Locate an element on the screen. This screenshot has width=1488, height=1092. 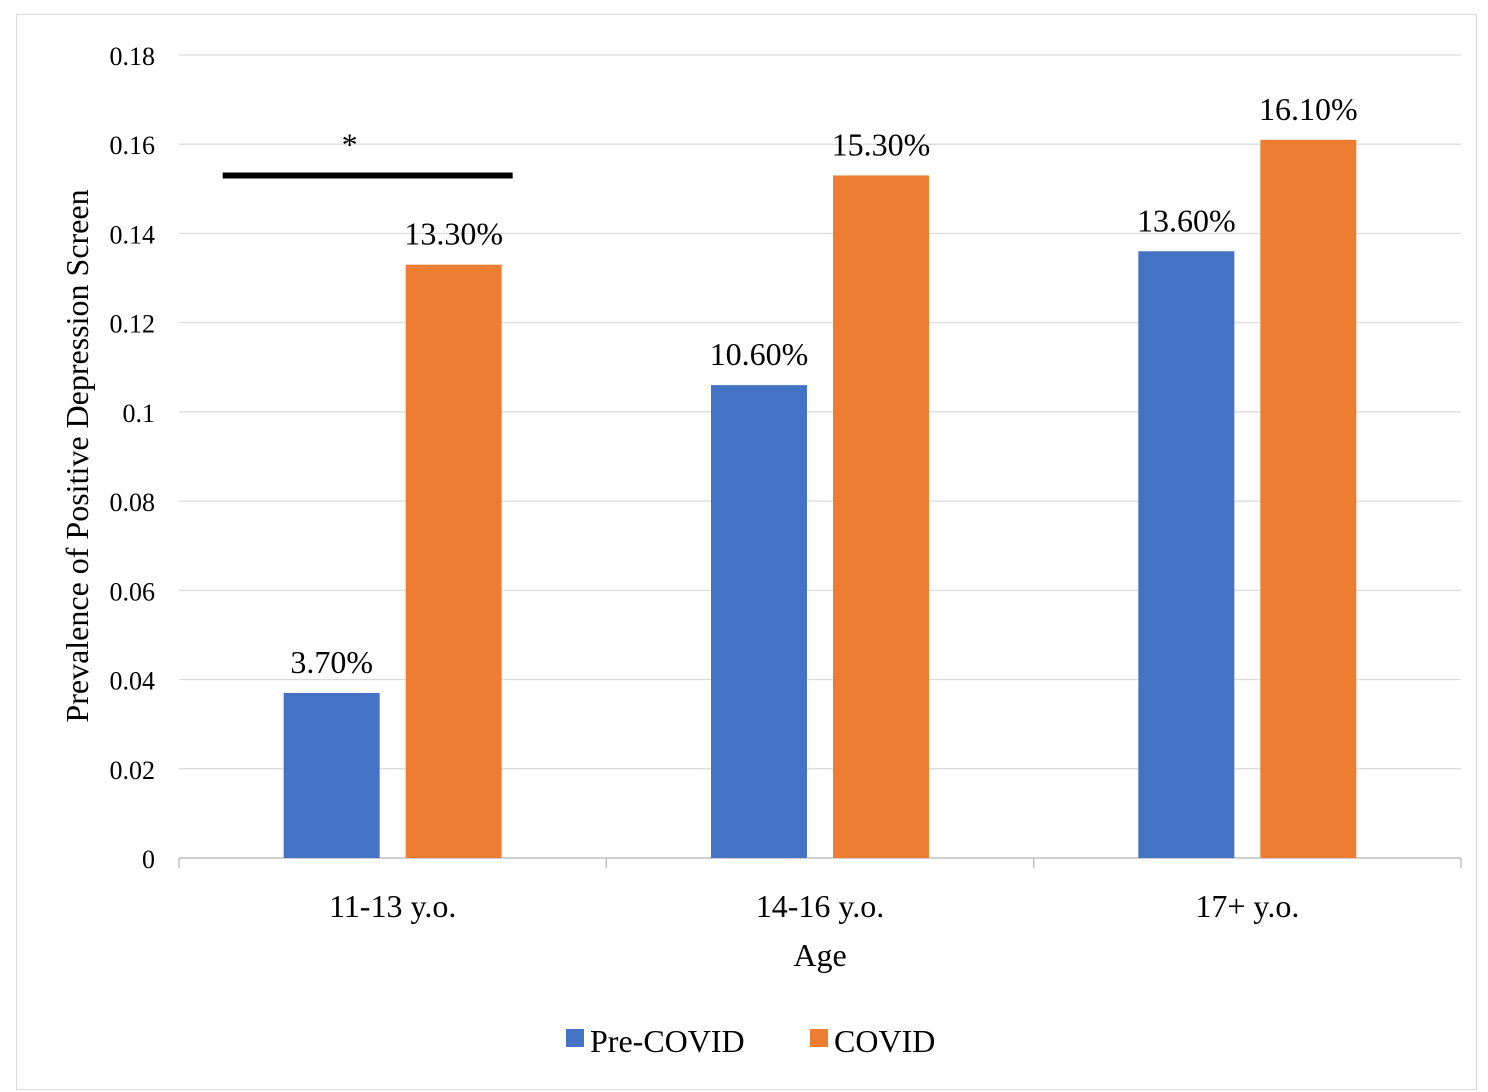
y-tick-label: 0.02 is located at coordinates (133, 770).